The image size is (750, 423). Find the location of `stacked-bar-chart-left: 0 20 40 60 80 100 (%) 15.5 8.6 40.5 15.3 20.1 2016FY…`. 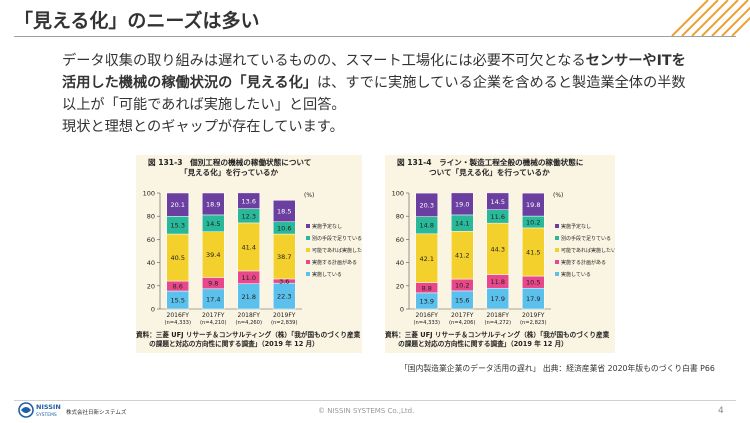

stacked-bar-chart-left: 0 20 40 60 80 100 (%) 15.5 8.6 40.5 15.3 20.1 2016FY… is located at coordinates (252, 258).